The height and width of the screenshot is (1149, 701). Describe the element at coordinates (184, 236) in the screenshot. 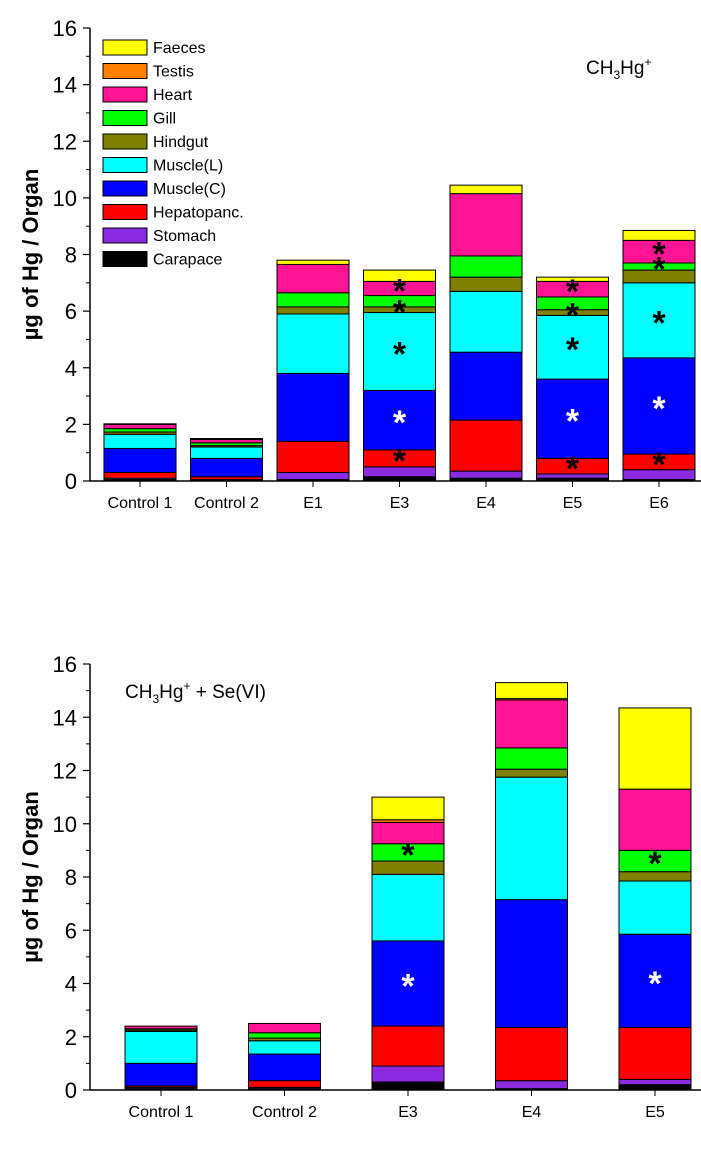

I see `legend-label: Stomach` at that location.